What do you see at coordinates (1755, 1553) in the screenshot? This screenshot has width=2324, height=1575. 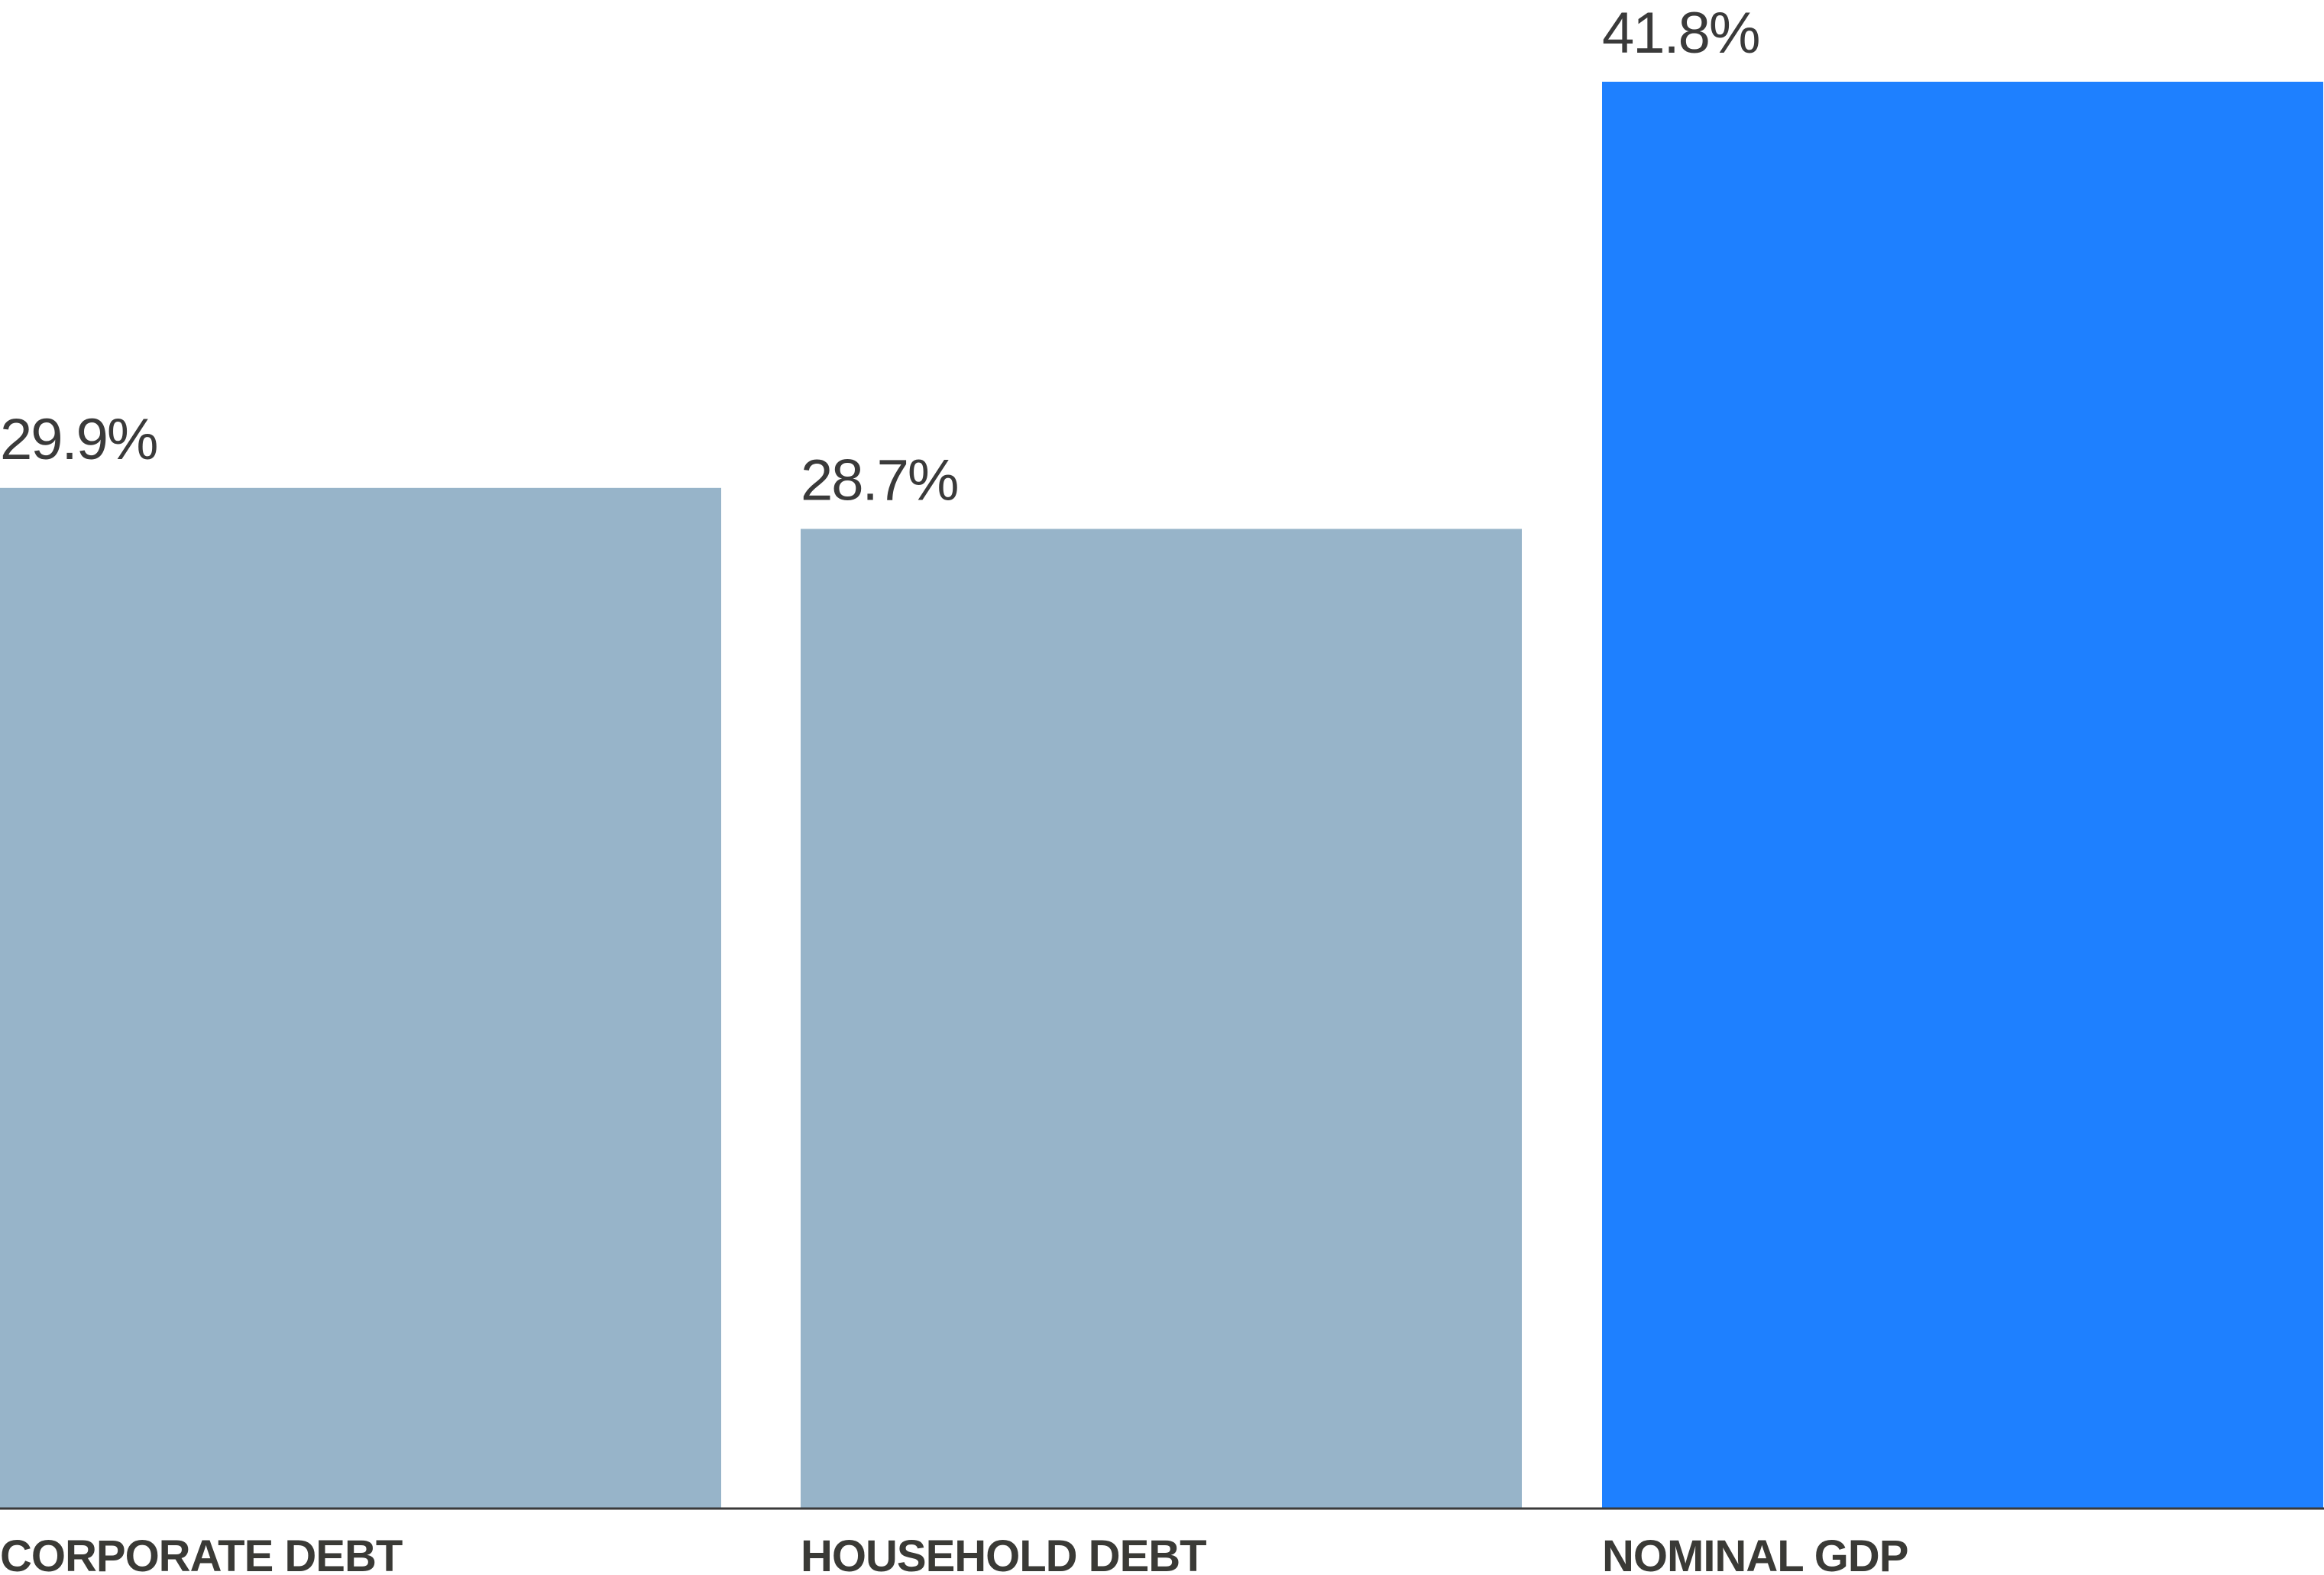 I see `category-label-2: NOMINAL GDP` at bounding box center [1755, 1553].